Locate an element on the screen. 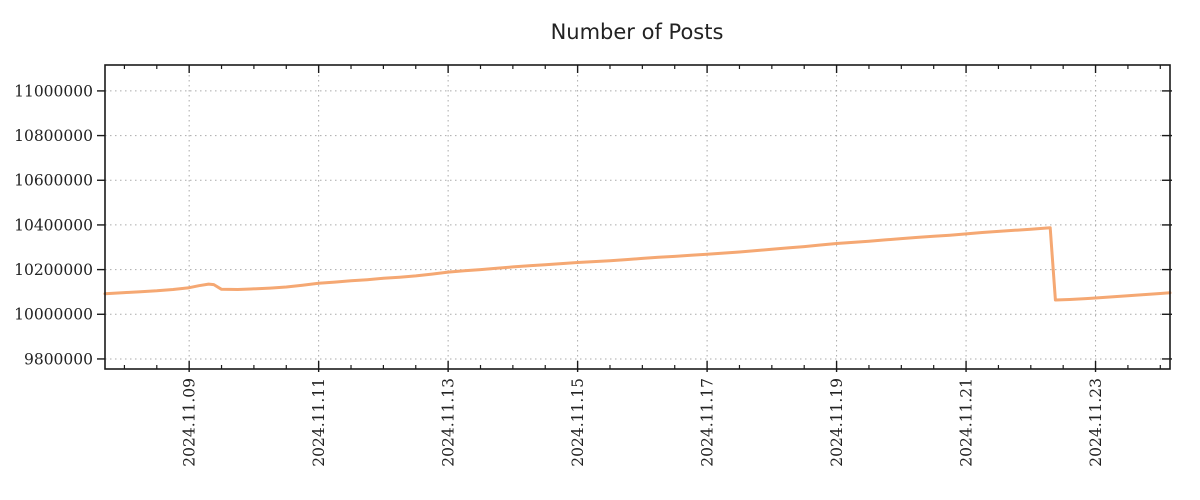  x-tick-label: 2024.11.17 is located at coordinates (708, 422).